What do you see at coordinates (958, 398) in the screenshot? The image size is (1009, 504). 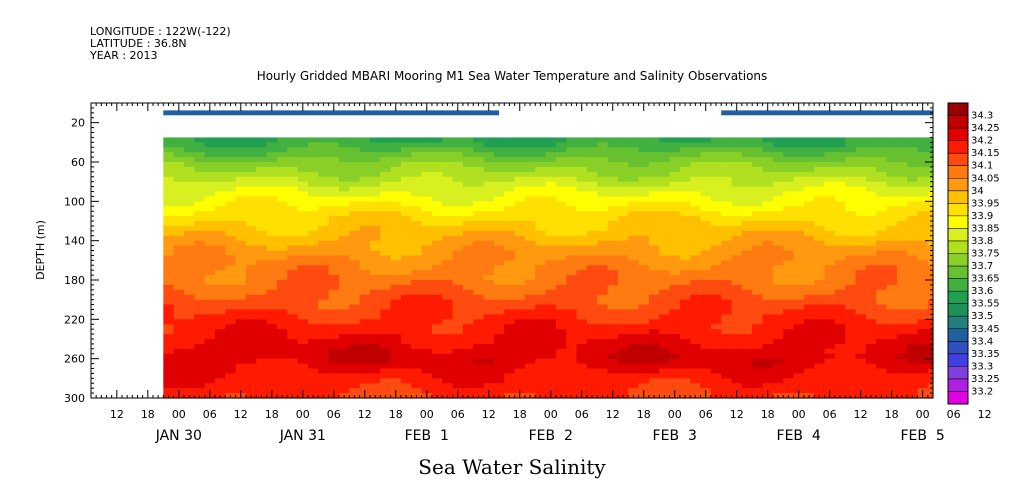 I see `colorbar-swatch` at bounding box center [958, 398].